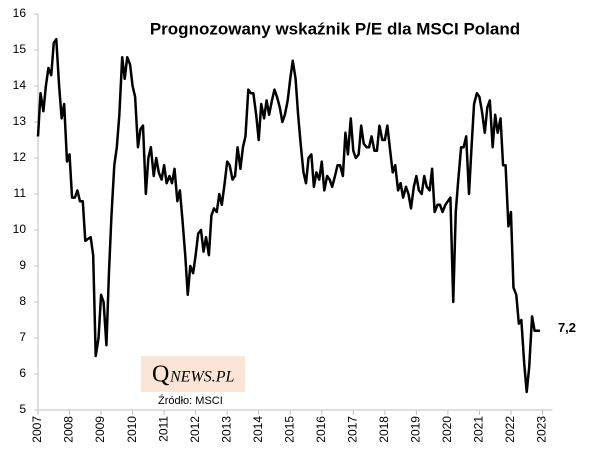 Image resolution: width=606 pixels, height=453 pixels. Describe the element at coordinates (416, 429) in the screenshot. I see `x-tick-label: 2019` at that location.